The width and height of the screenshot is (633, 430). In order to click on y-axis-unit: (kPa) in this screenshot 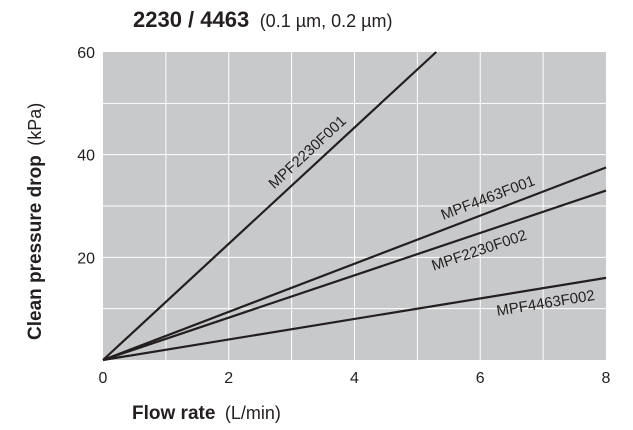, I will do `click(35, 124)`.